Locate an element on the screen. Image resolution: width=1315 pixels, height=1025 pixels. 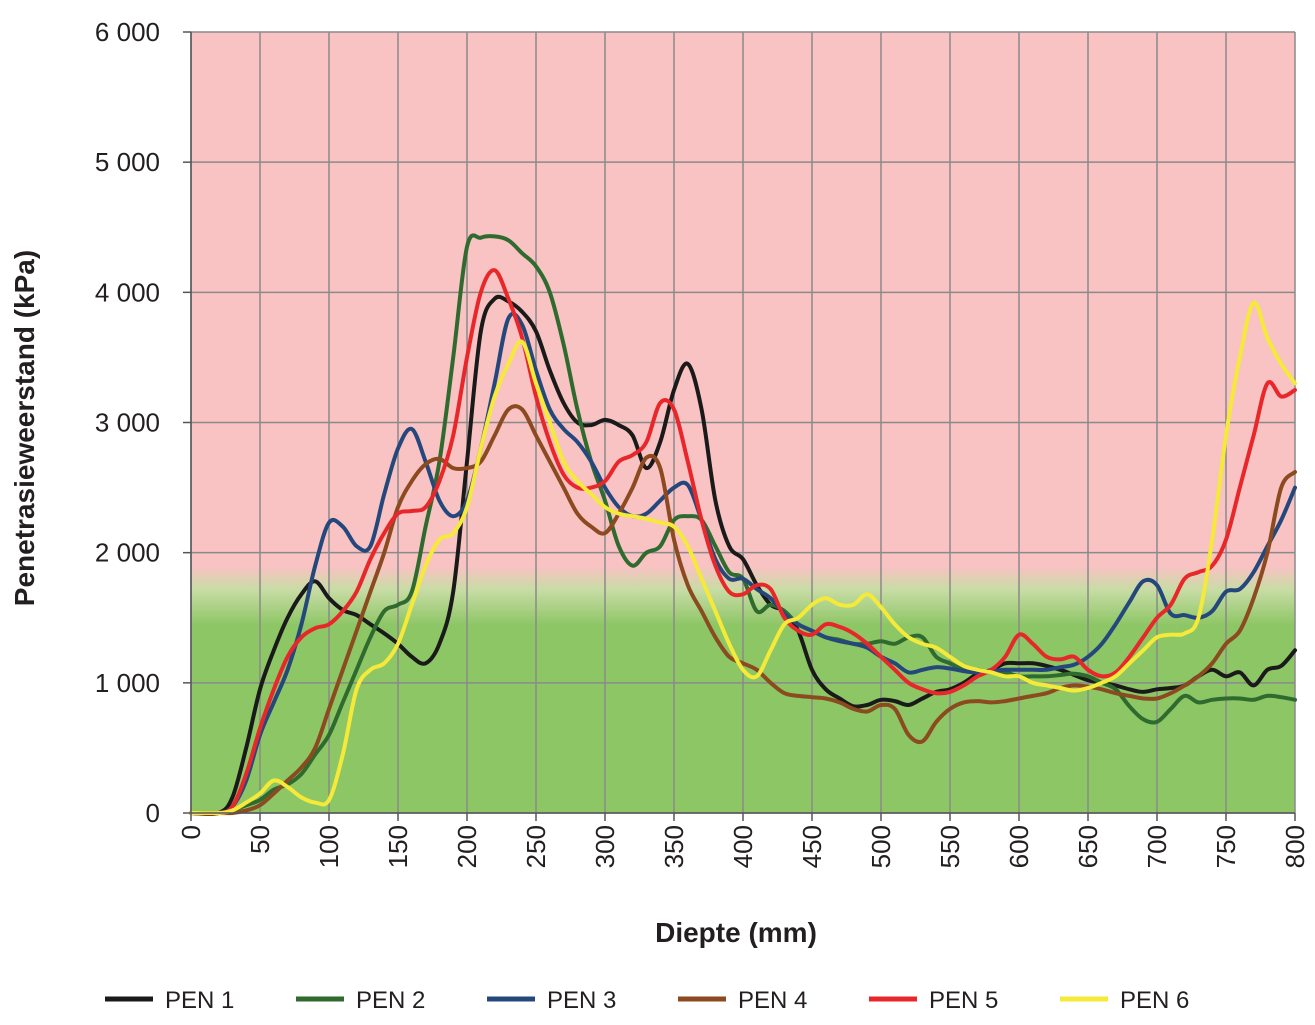
x-tick-label: 800 is located at coordinates (1295, 846).